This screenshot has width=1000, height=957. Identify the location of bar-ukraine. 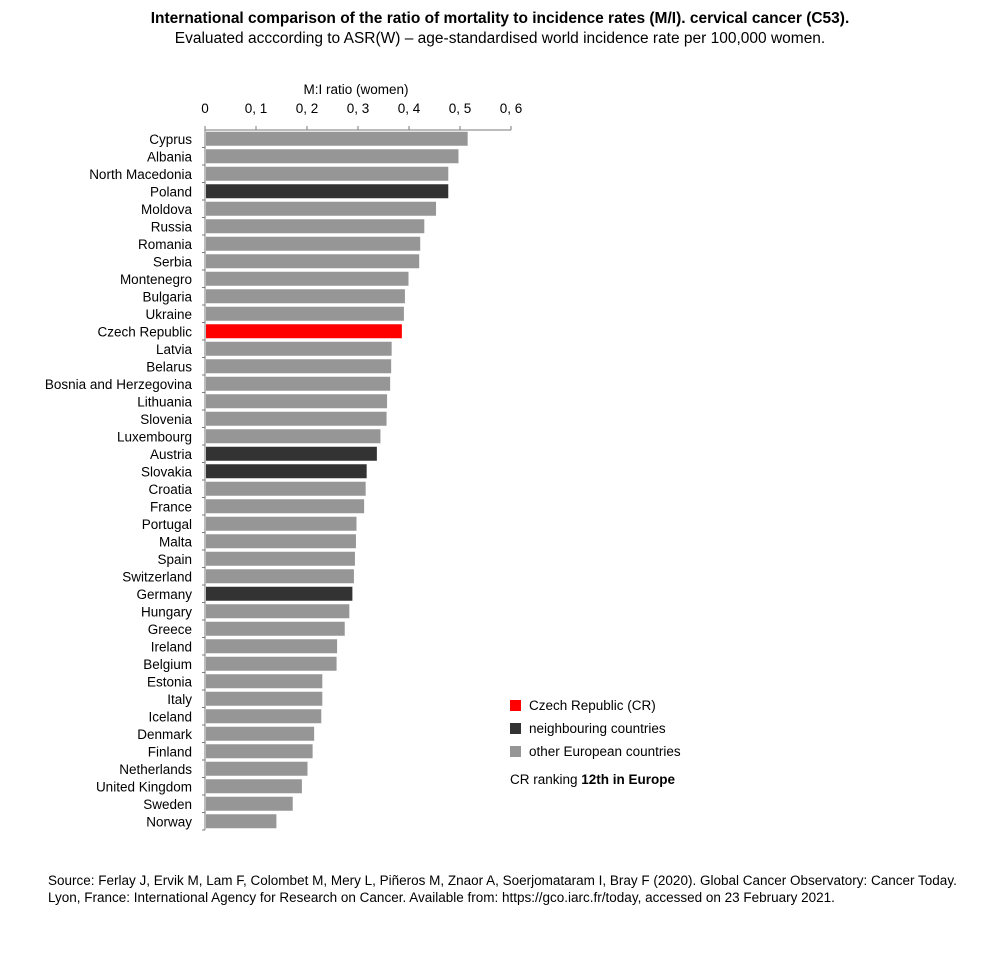
(305, 313).